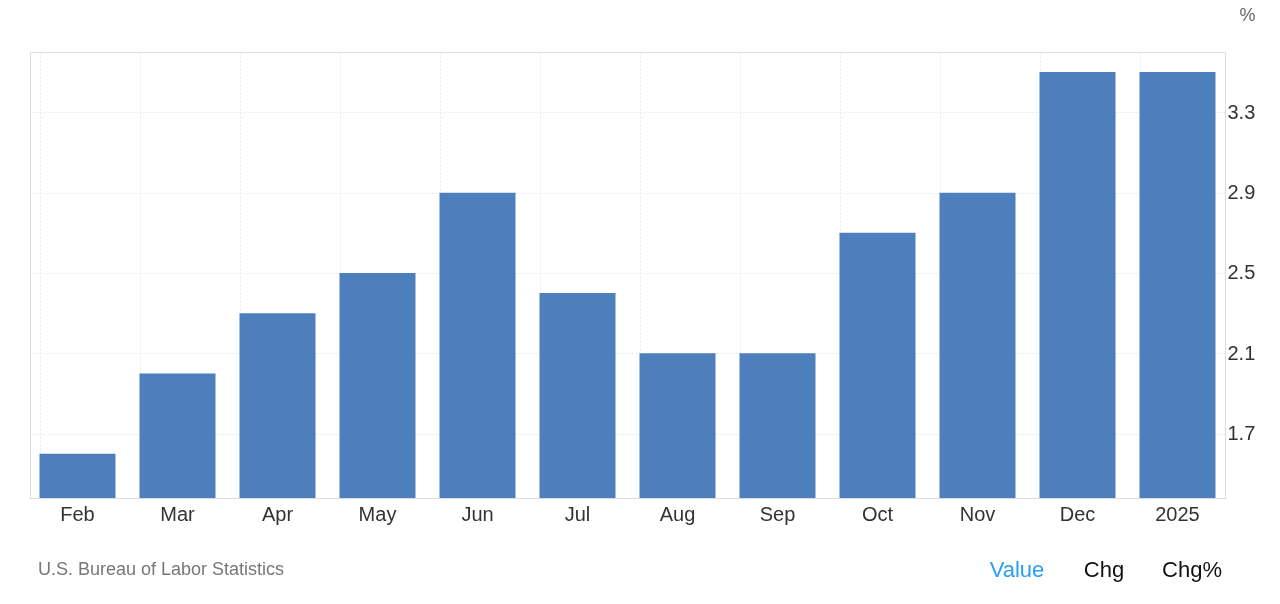 The width and height of the screenshot is (1280, 604). Describe the element at coordinates (1241, 272) in the screenshot. I see `y-tick-label: 2.5` at that location.